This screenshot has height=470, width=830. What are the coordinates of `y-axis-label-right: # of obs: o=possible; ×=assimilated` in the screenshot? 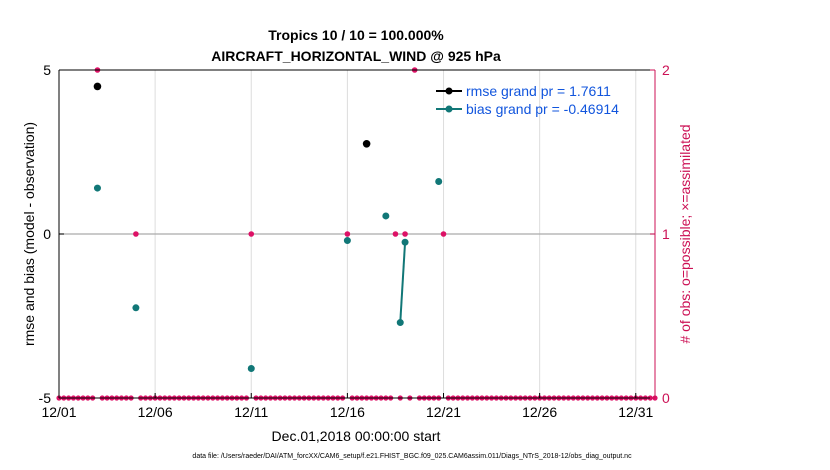 It's located at (685, 233).